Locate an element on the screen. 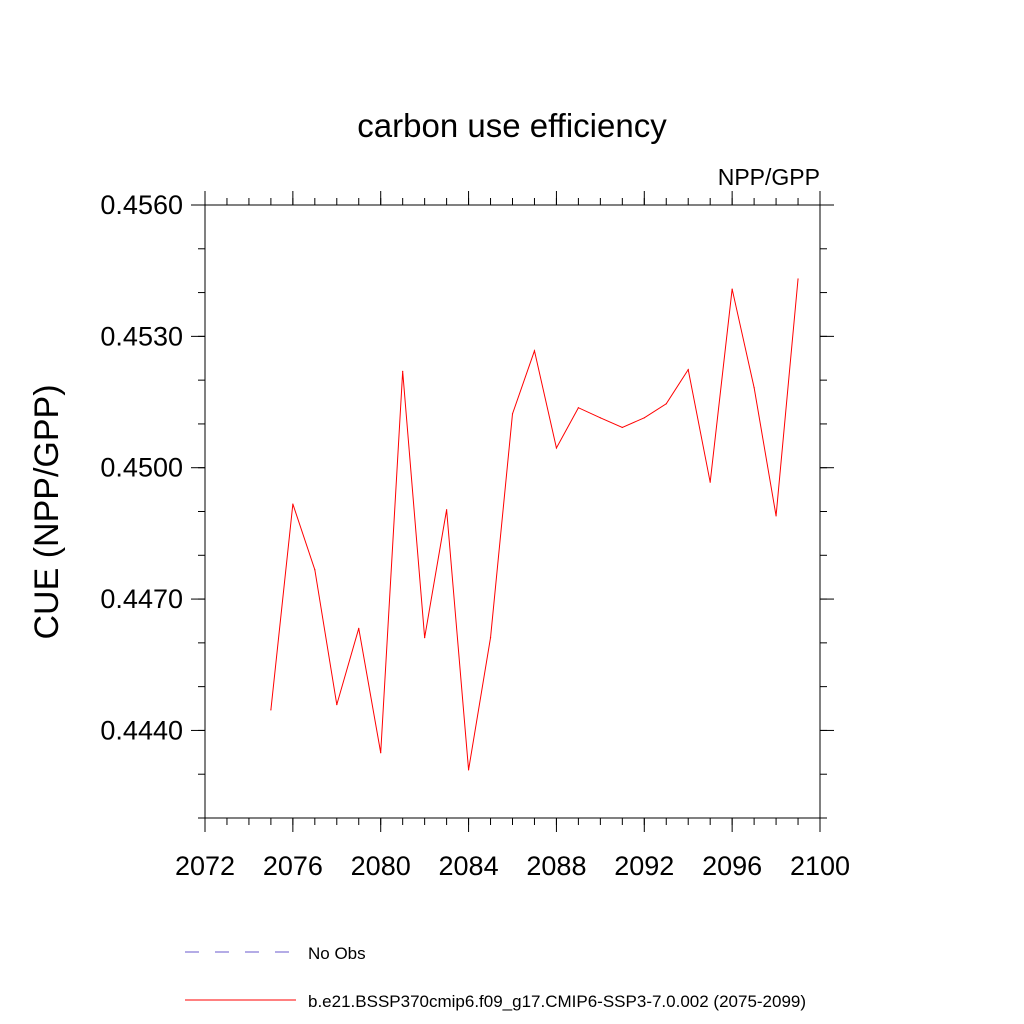 Image resolution: width=1024 pixels, height=1024 pixels. y-tick-label: 0.4470 is located at coordinates (141, 599).